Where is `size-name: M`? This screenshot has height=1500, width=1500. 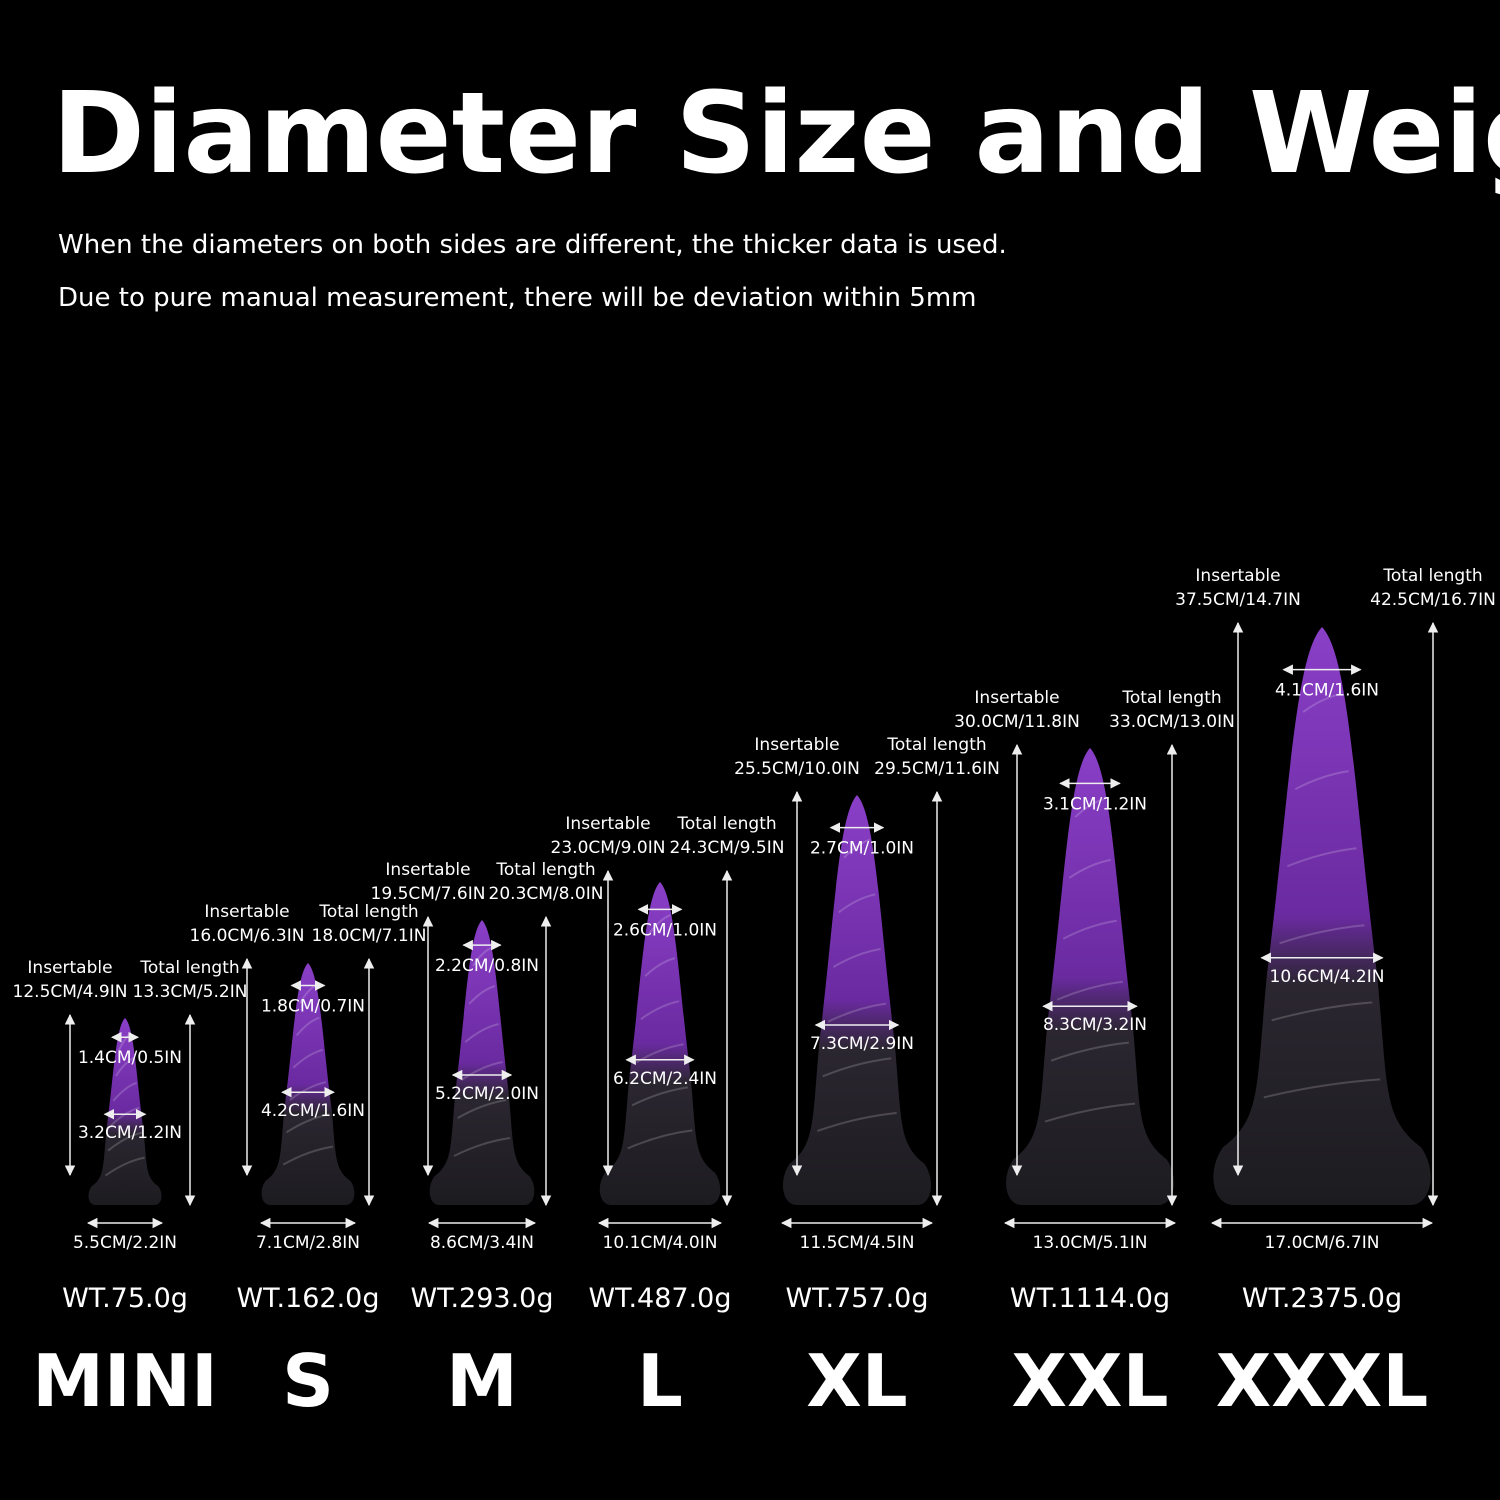 size-name: M is located at coordinates (482, 1381).